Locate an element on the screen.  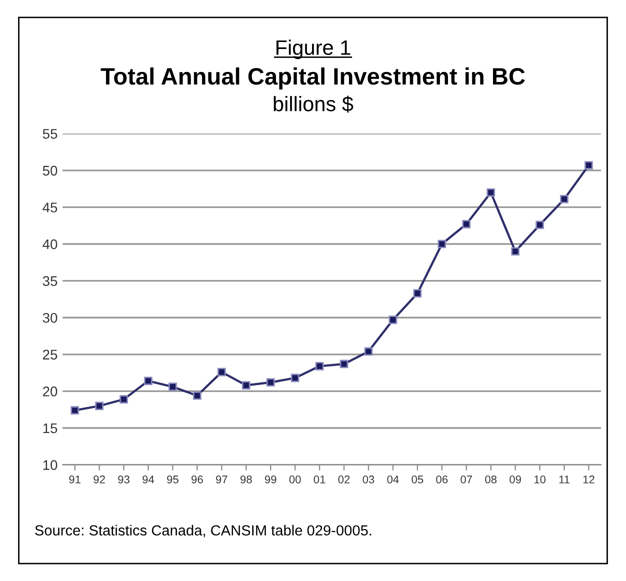
y-tick-label: 10 is located at coordinates (50, 465).